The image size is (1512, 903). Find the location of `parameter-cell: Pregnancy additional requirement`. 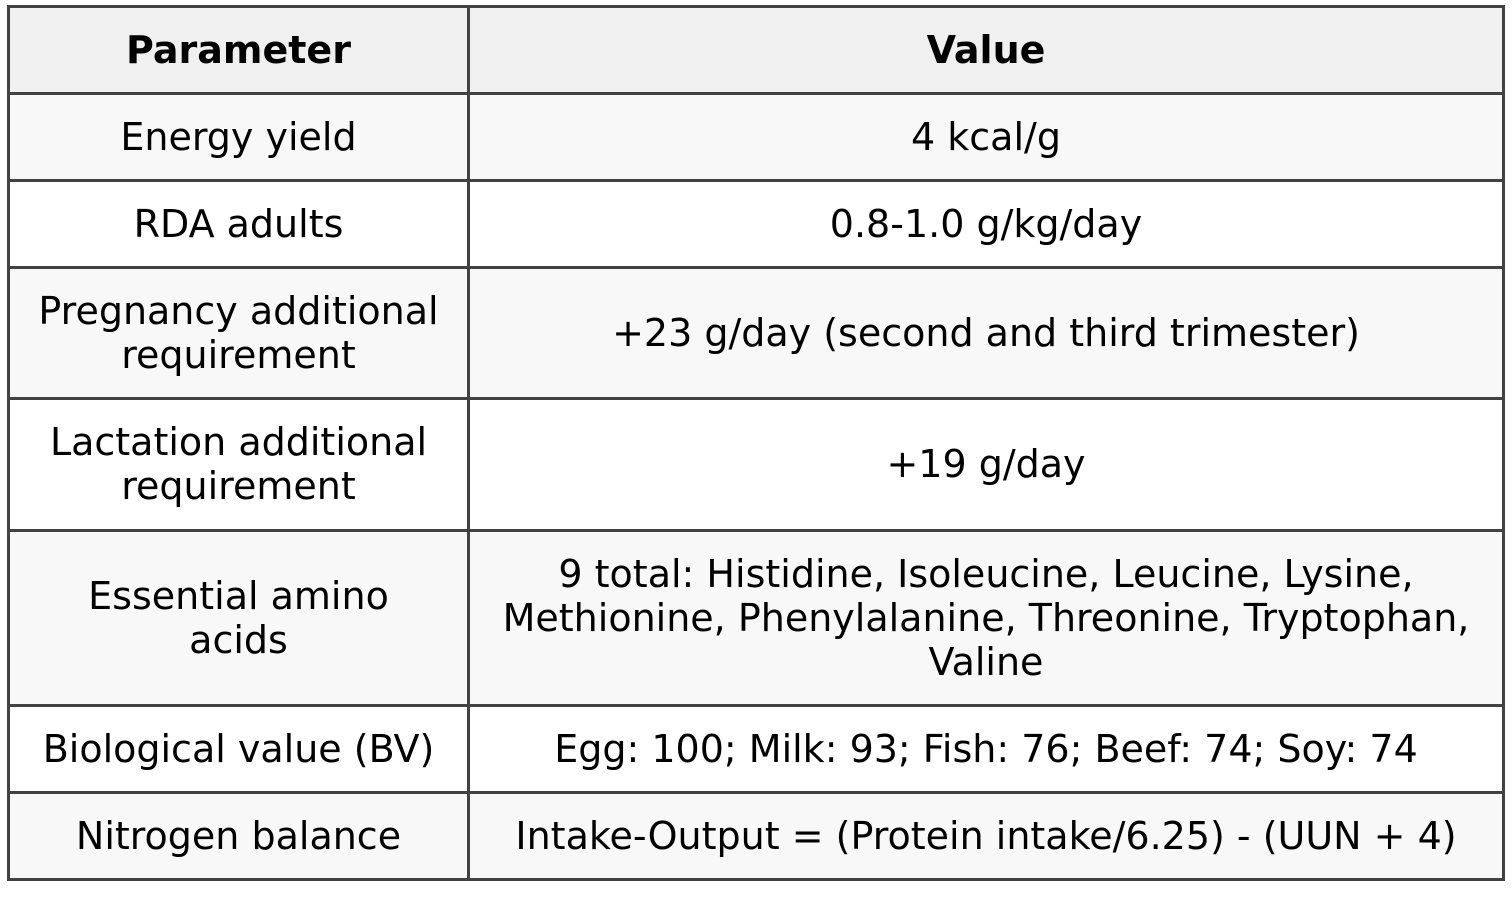

parameter-cell: Pregnancy additional requirement is located at coordinates (238, 333).